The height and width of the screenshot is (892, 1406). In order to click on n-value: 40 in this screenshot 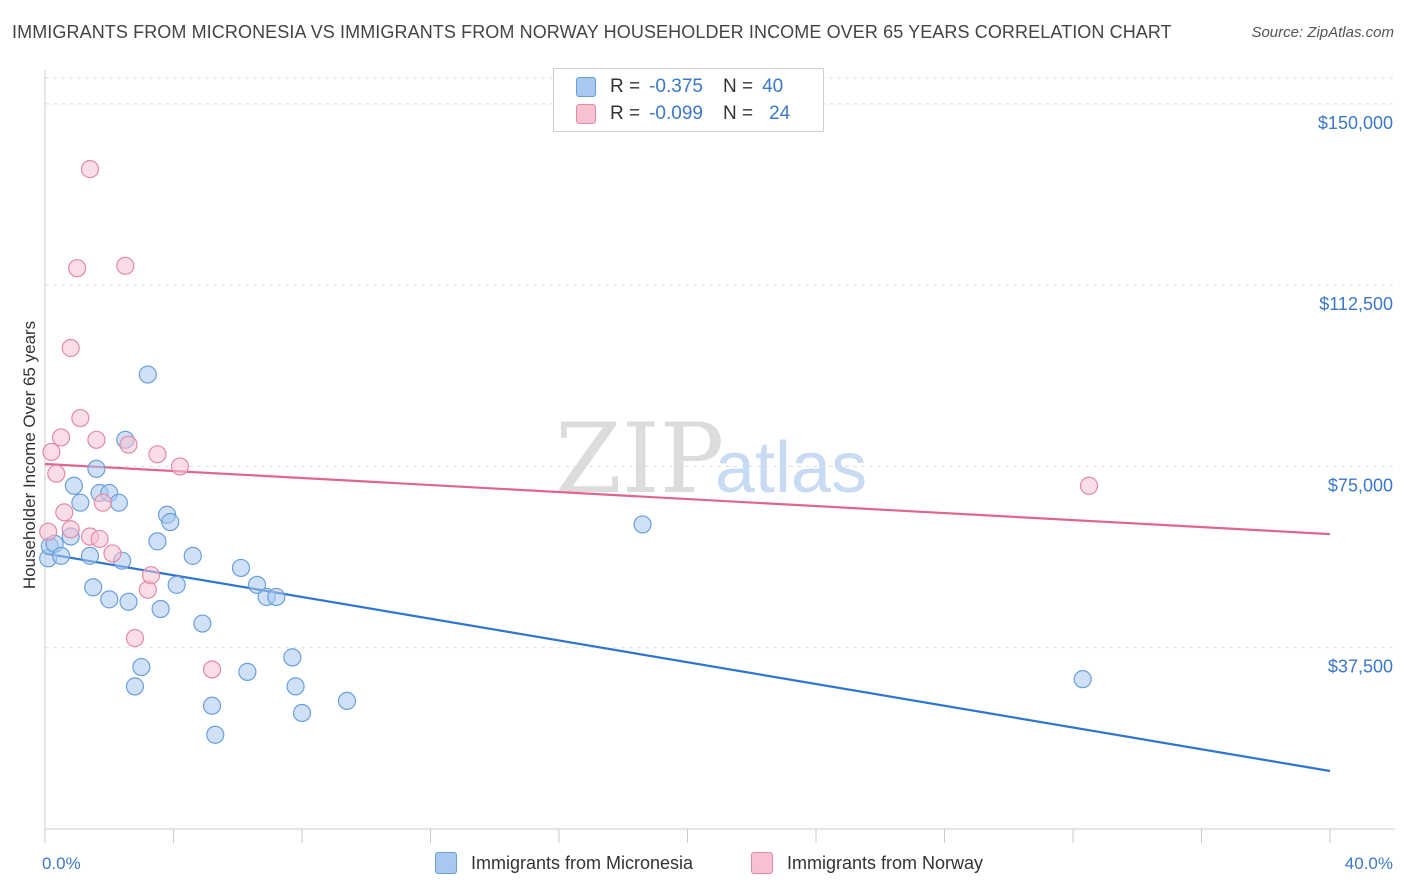, I will do `click(773, 86)`.